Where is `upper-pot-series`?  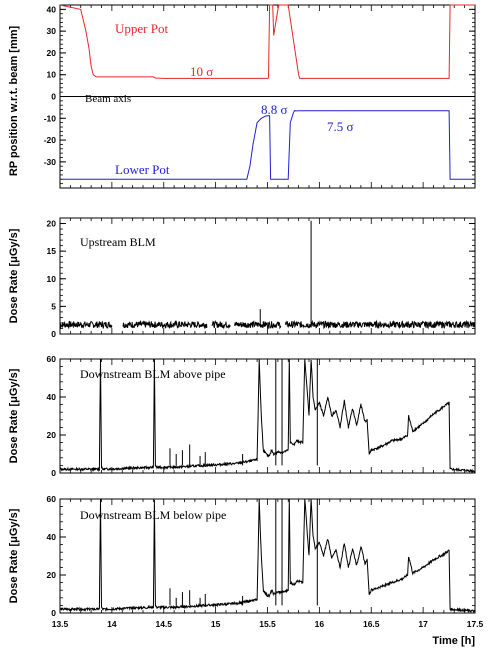 upper-pot-series is located at coordinates (267, 41).